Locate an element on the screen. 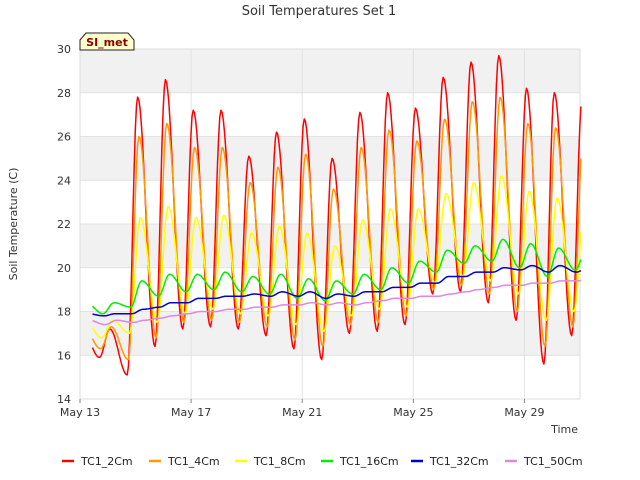 The height and width of the screenshot is (480, 640). legend-entry-label: TC1_32Cm is located at coordinates (459, 461).